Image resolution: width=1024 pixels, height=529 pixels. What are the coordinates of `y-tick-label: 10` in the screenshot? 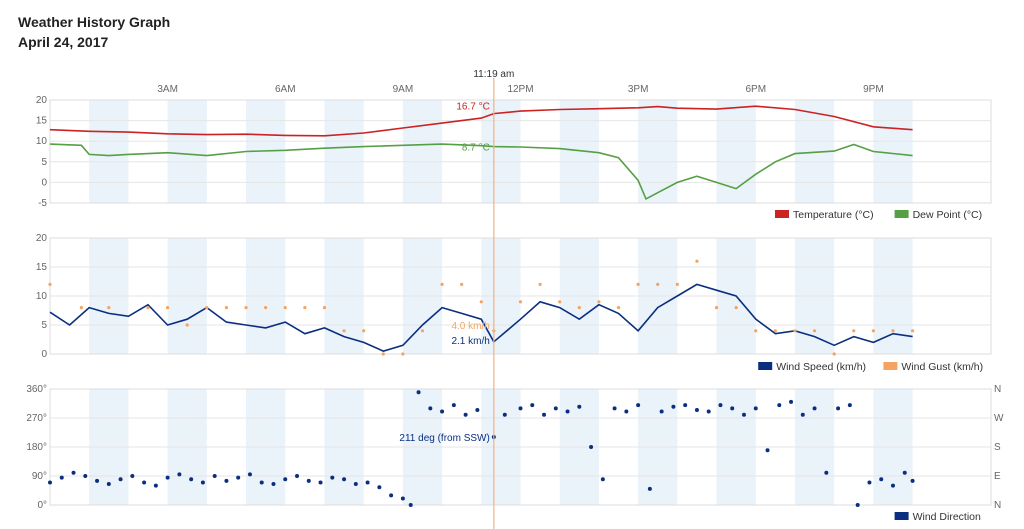 It's located at (42, 296).